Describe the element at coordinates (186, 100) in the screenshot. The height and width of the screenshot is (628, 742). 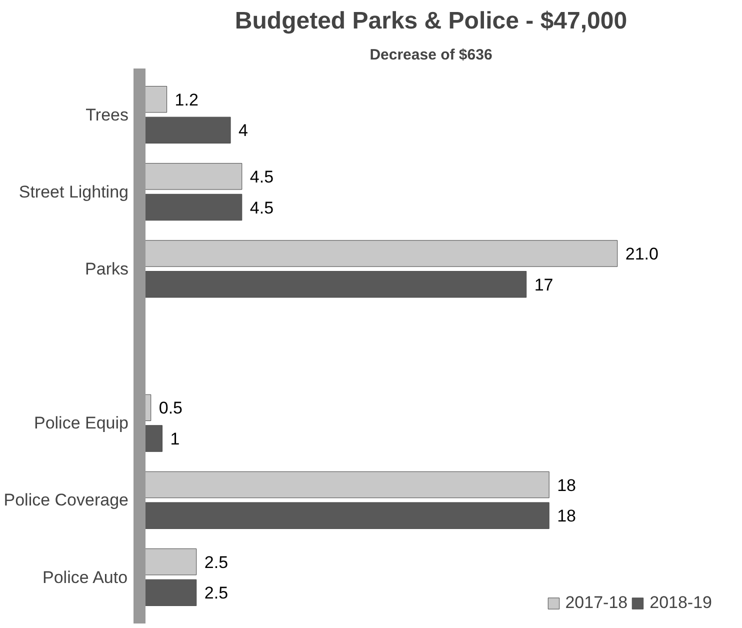
I see `data-label: 1.2` at that location.